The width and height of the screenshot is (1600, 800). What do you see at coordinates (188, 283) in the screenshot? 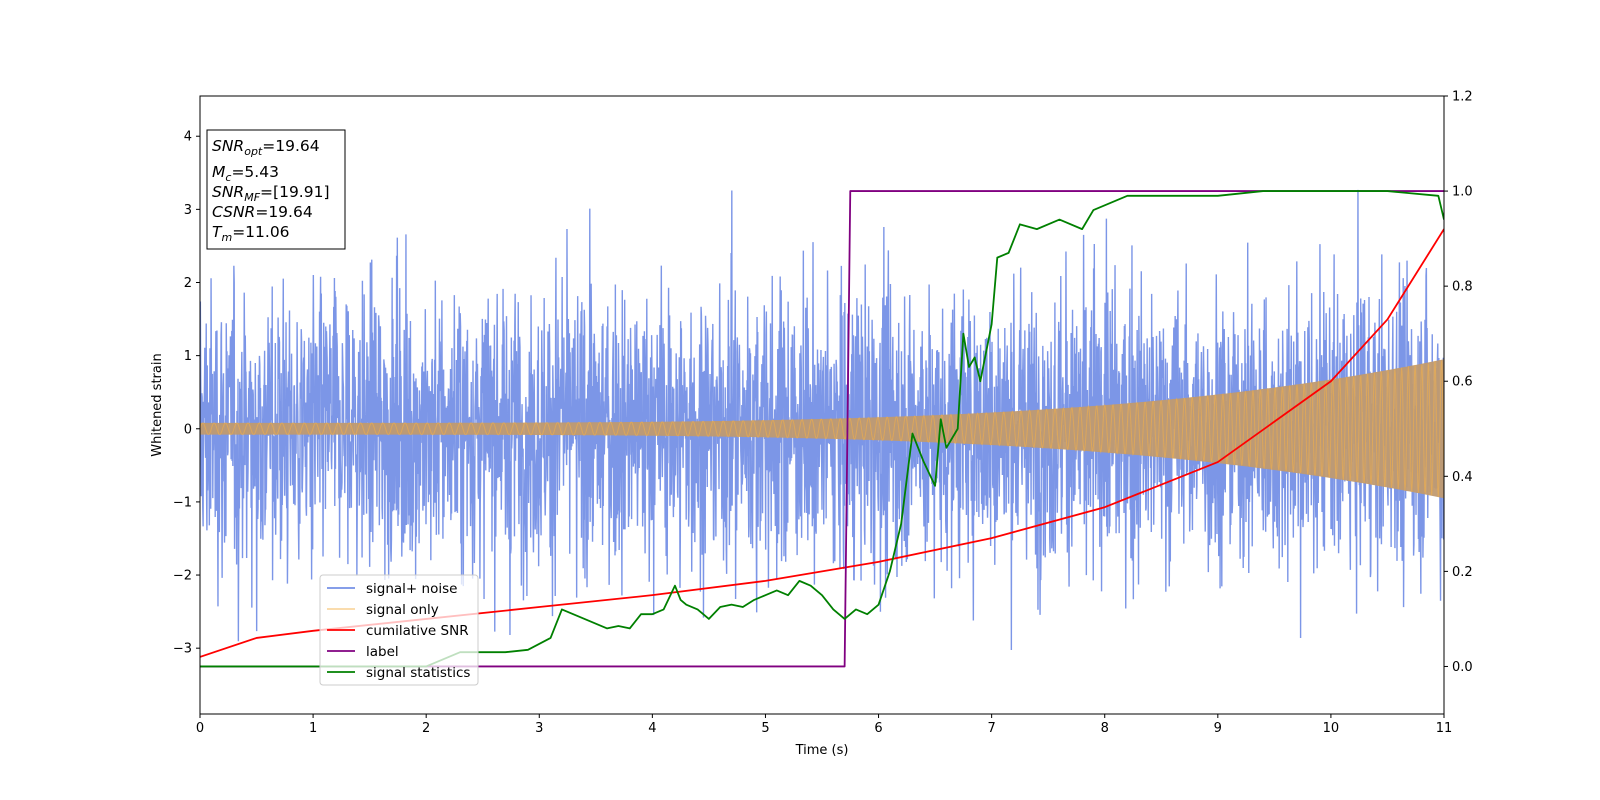
I see `y-left-tick-label: 2` at bounding box center [188, 283].